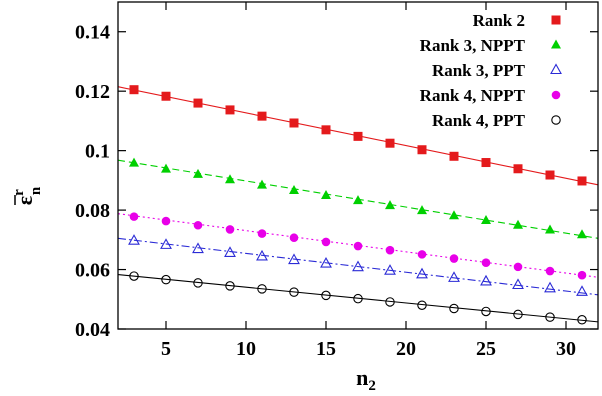 This screenshot has width=602, height=396. I want to click on x-tick-label: 30, so click(566, 349).